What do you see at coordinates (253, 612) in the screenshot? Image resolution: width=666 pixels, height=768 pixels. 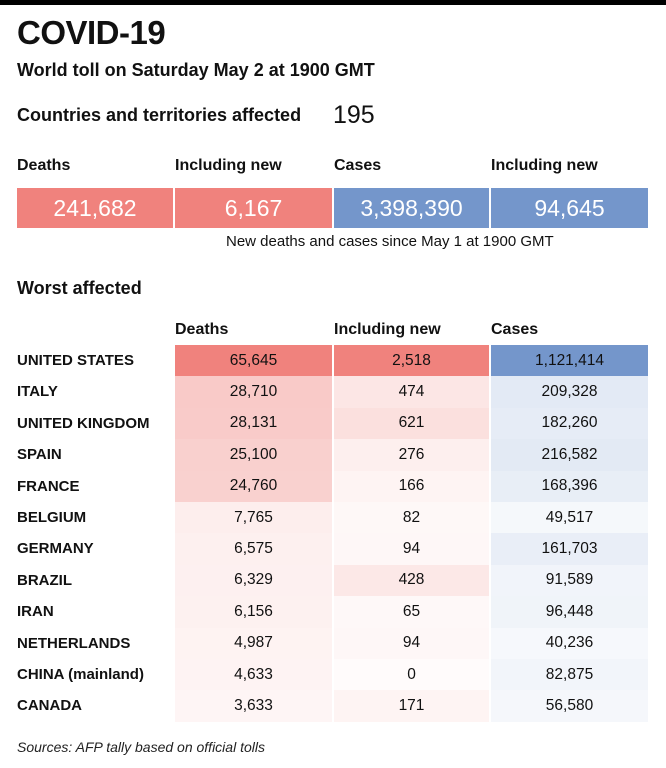 I see `cell-deaths: 6,156` at bounding box center [253, 612].